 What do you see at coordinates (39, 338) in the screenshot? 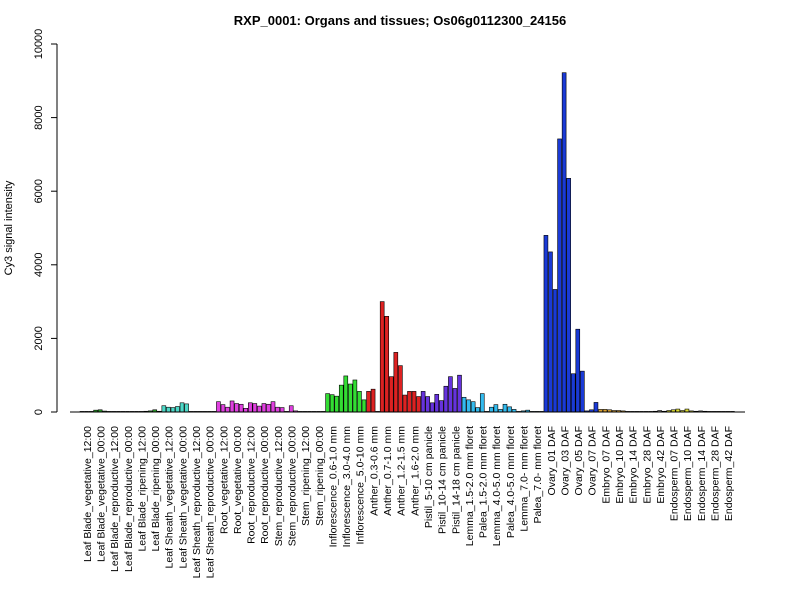
I see `y-tick-label: 2000` at bounding box center [39, 338].